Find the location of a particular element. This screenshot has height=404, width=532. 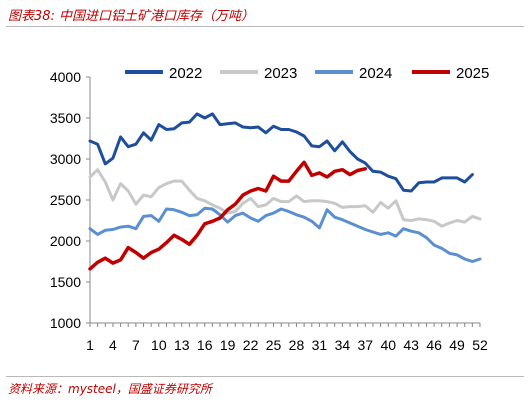

chart-legend: 2022 2023 2024 2025 is located at coordinates (307, 73).